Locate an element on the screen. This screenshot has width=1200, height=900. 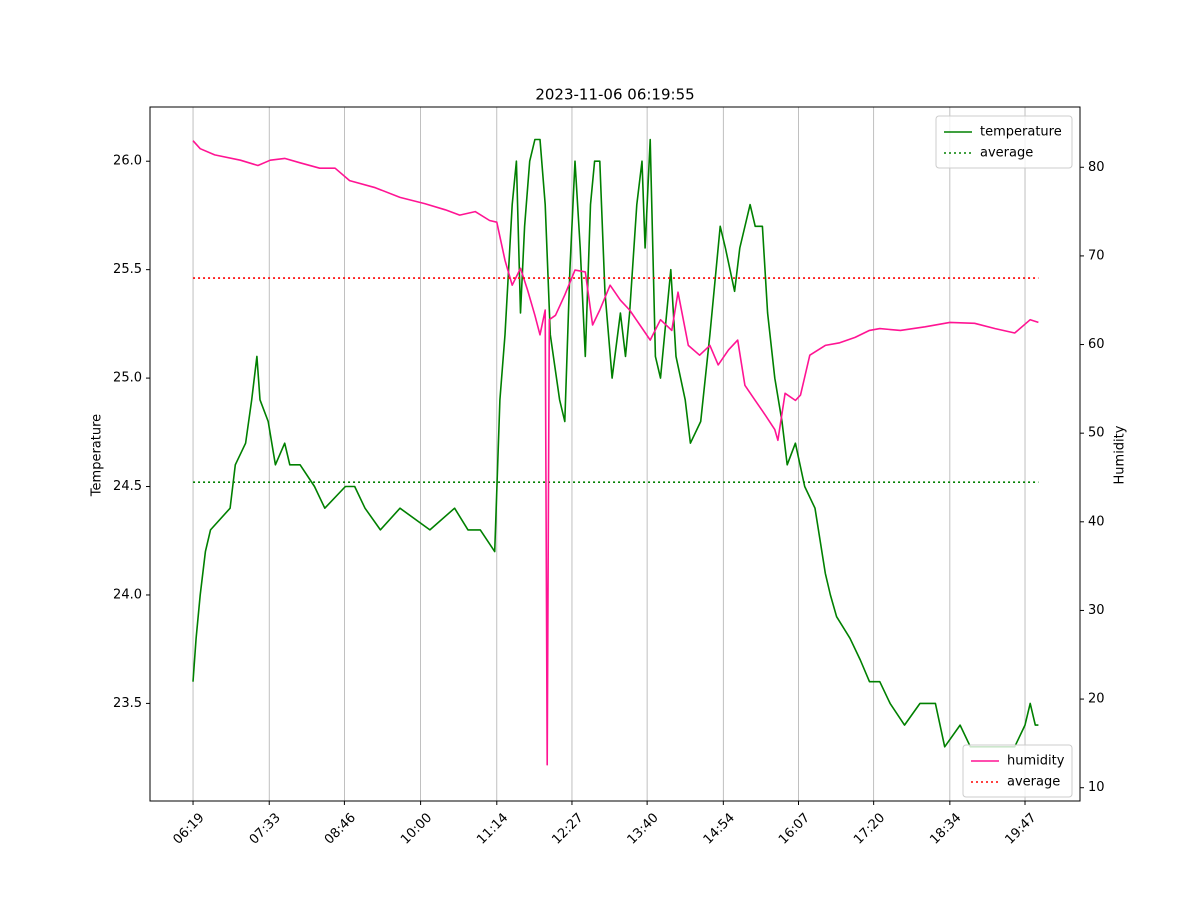
y2-tick-label: 30 is located at coordinates (1096, 610).